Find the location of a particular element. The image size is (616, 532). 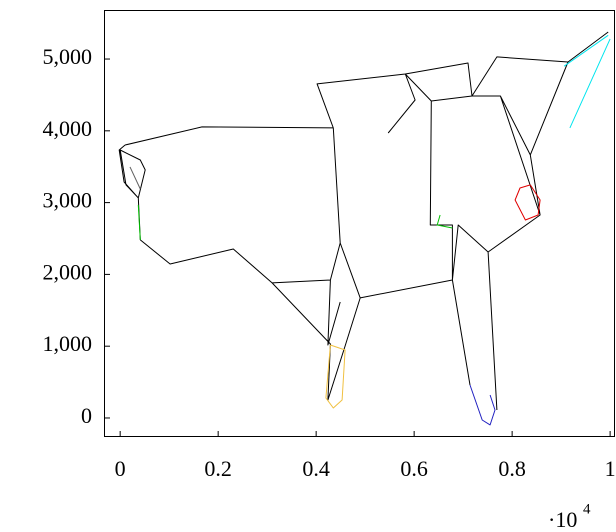

x-tick-label: 0.6 is located at coordinates (414, 468).